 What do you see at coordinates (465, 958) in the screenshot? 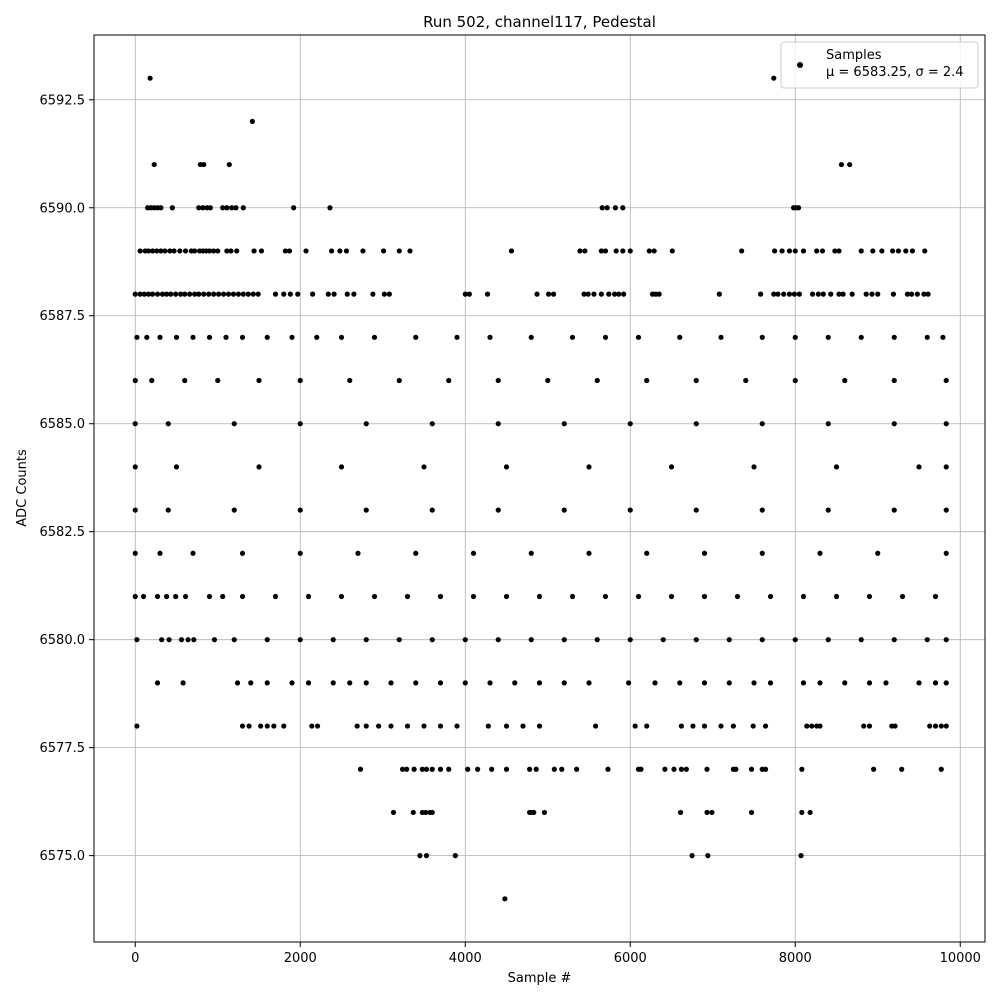
I see `x-tick-label: 4000` at bounding box center [465, 958].